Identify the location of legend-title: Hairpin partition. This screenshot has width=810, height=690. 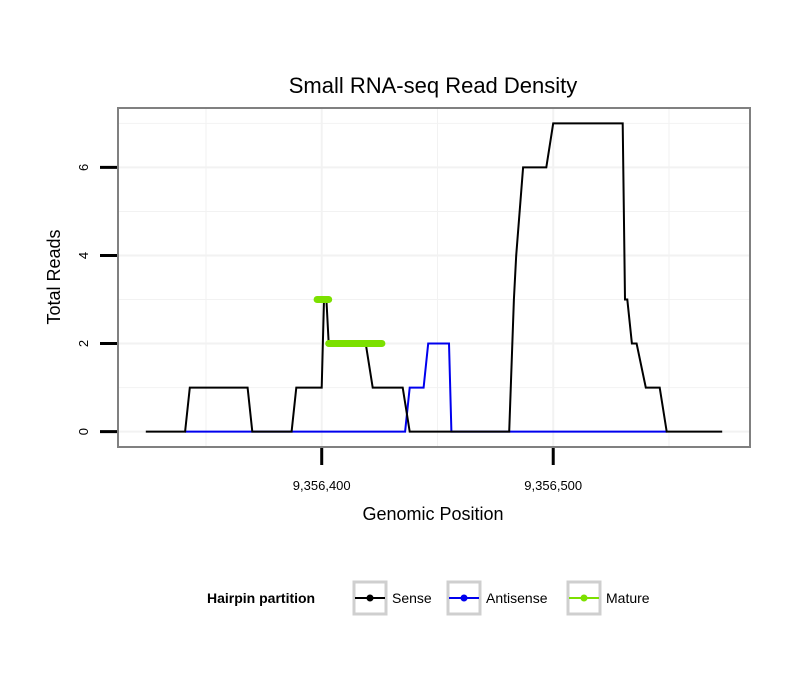
(261, 598).